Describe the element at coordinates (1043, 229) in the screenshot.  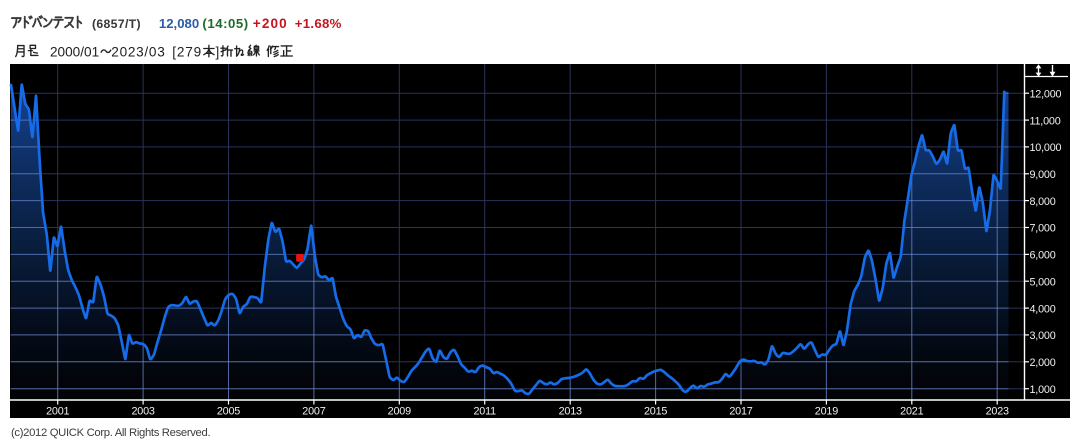
I see `svg-text: 7,000` at that location.